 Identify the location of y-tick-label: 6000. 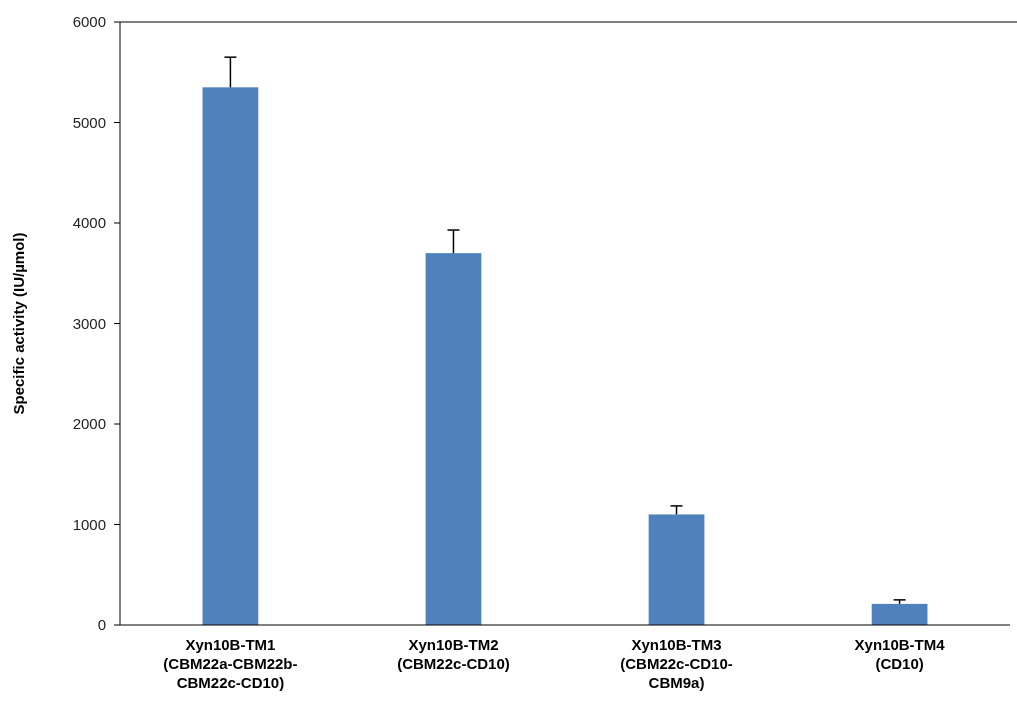
(89, 22).